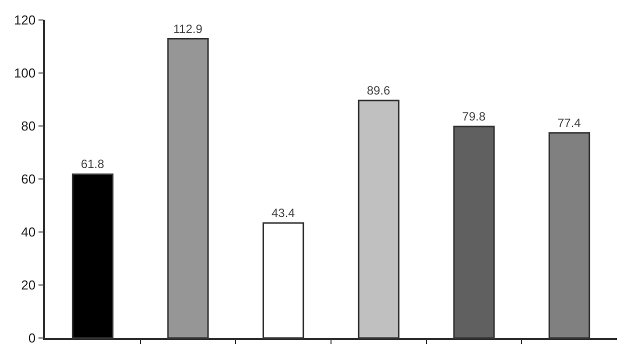 This screenshot has height=354, width=627. What do you see at coordinates (25, 73) in the screenshot?
I see `y-tick-label: 100` at bounding box center [25, 73].